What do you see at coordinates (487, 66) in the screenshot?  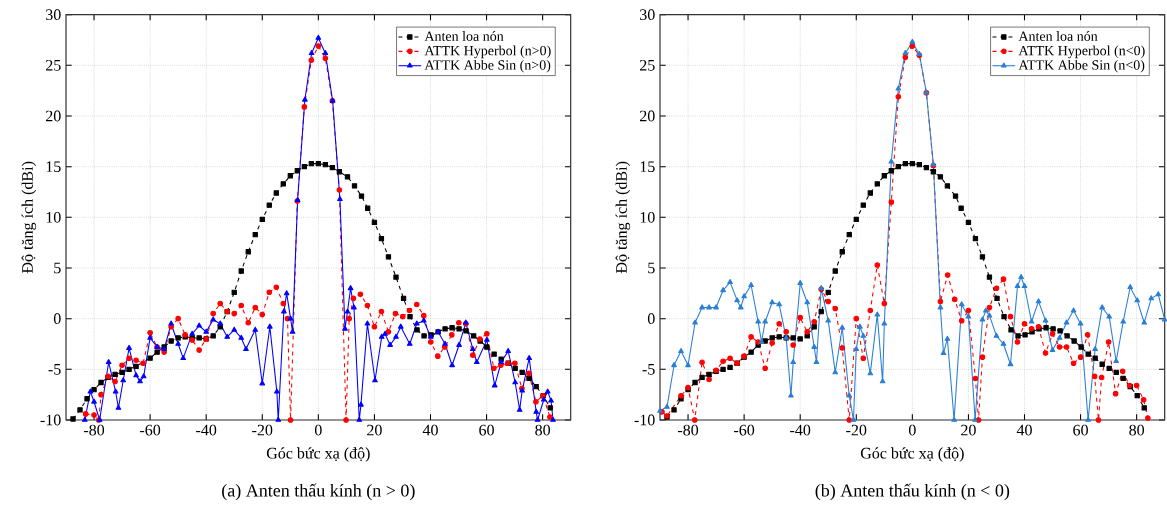 I see `legend-label: ATTK Abbe Sin (n>0)` at bounding box center [487, 66].